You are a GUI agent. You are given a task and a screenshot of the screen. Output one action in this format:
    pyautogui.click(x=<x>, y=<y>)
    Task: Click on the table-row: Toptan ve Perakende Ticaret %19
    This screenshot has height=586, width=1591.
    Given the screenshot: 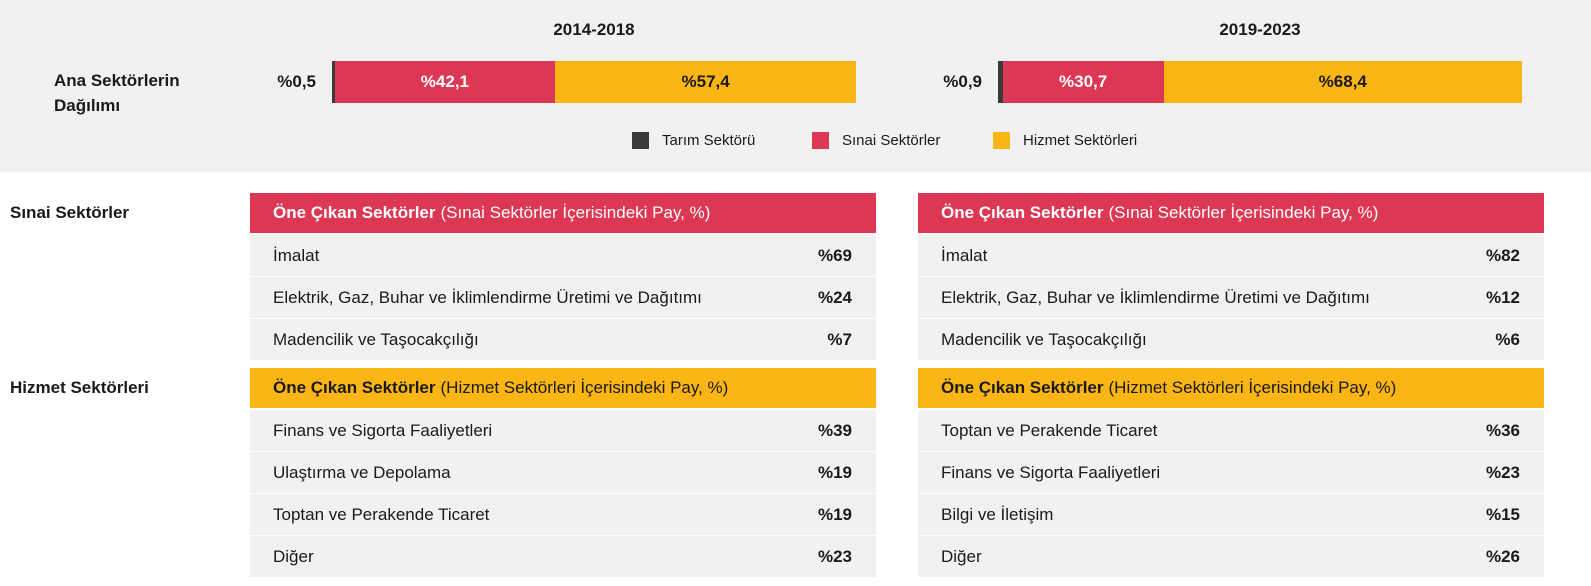 What is the action you would take?
    pyautogui.click(x=563, y=514)
    